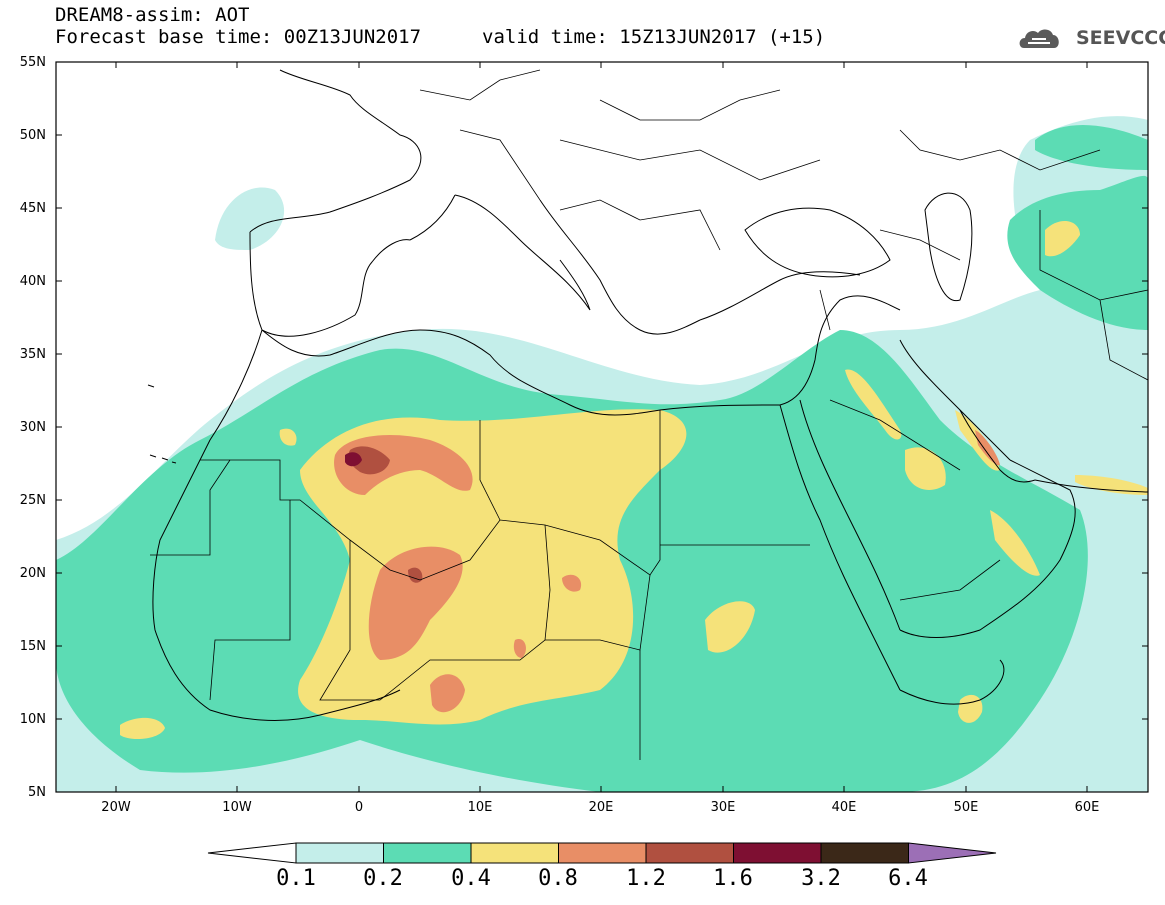  Describe the element at coordinates (480, 807) in the screenshot. I see `lon-label: 10E` at that location.